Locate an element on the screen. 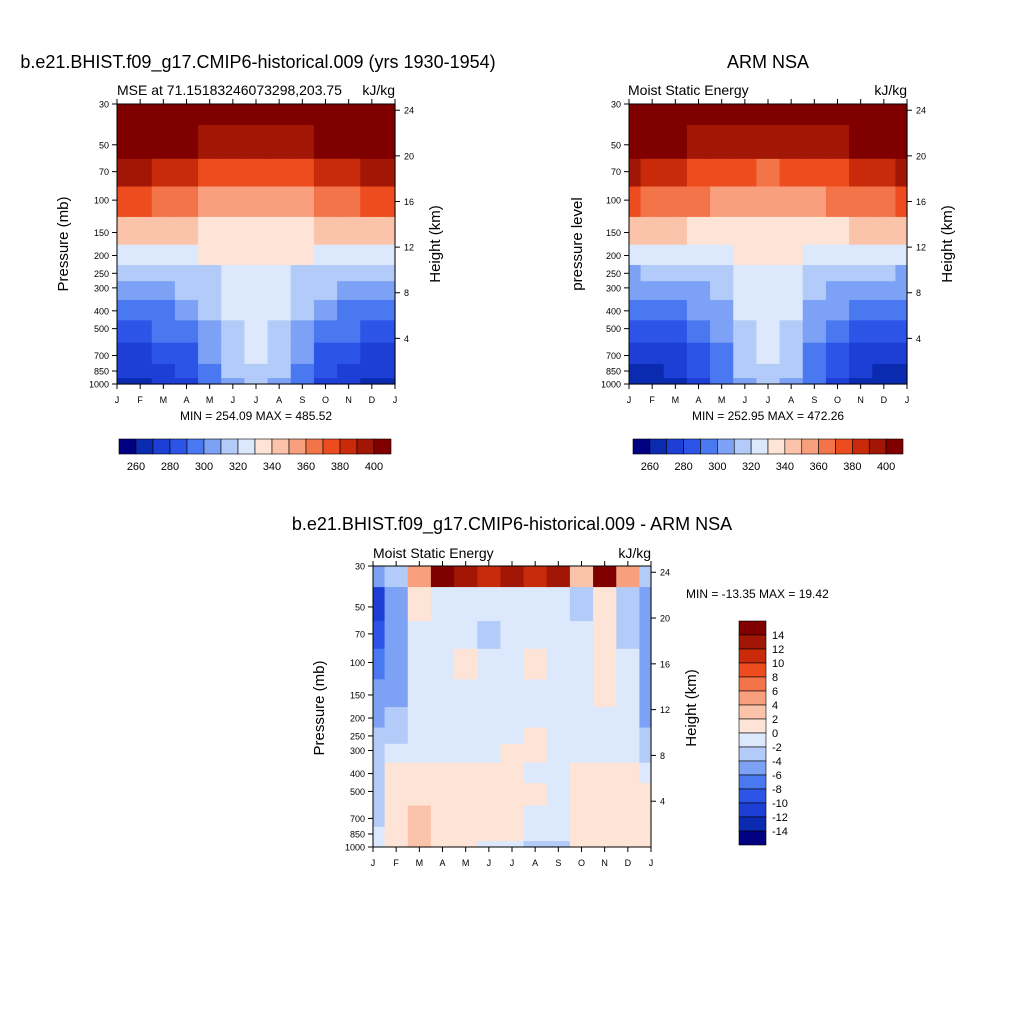  colorbar-label: -10 is located at coordinates (780, 804).